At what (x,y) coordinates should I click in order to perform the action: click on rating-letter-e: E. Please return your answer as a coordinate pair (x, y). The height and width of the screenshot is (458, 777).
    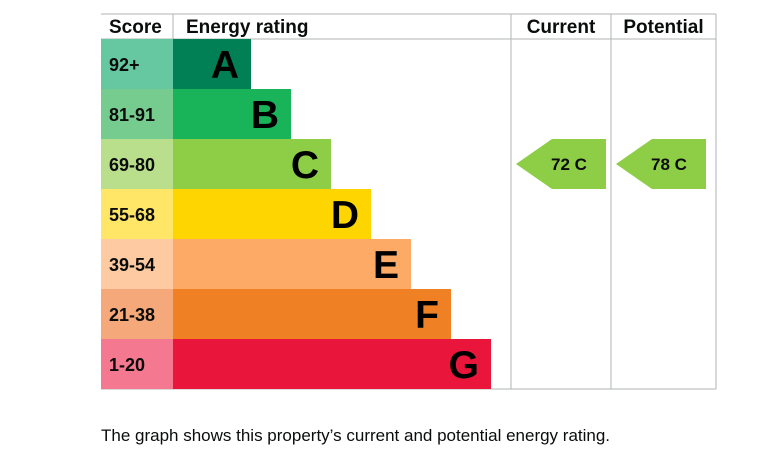
    Looking at the image, I should click on (386, 265).